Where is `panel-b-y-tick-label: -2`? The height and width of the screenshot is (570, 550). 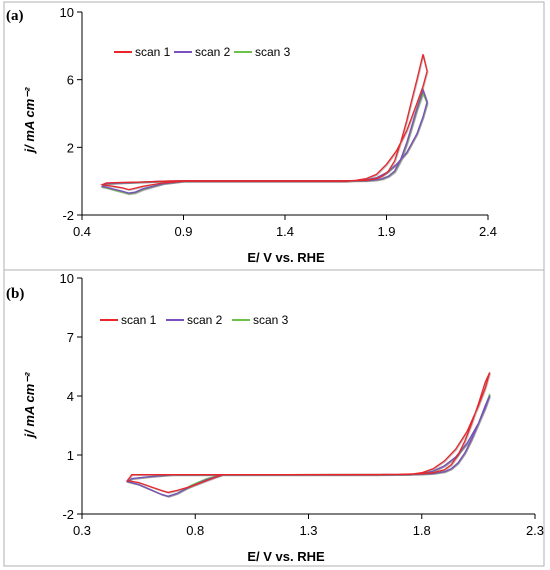
panel-b-y-tick-label: -2 is located at coordinates (68, 514).